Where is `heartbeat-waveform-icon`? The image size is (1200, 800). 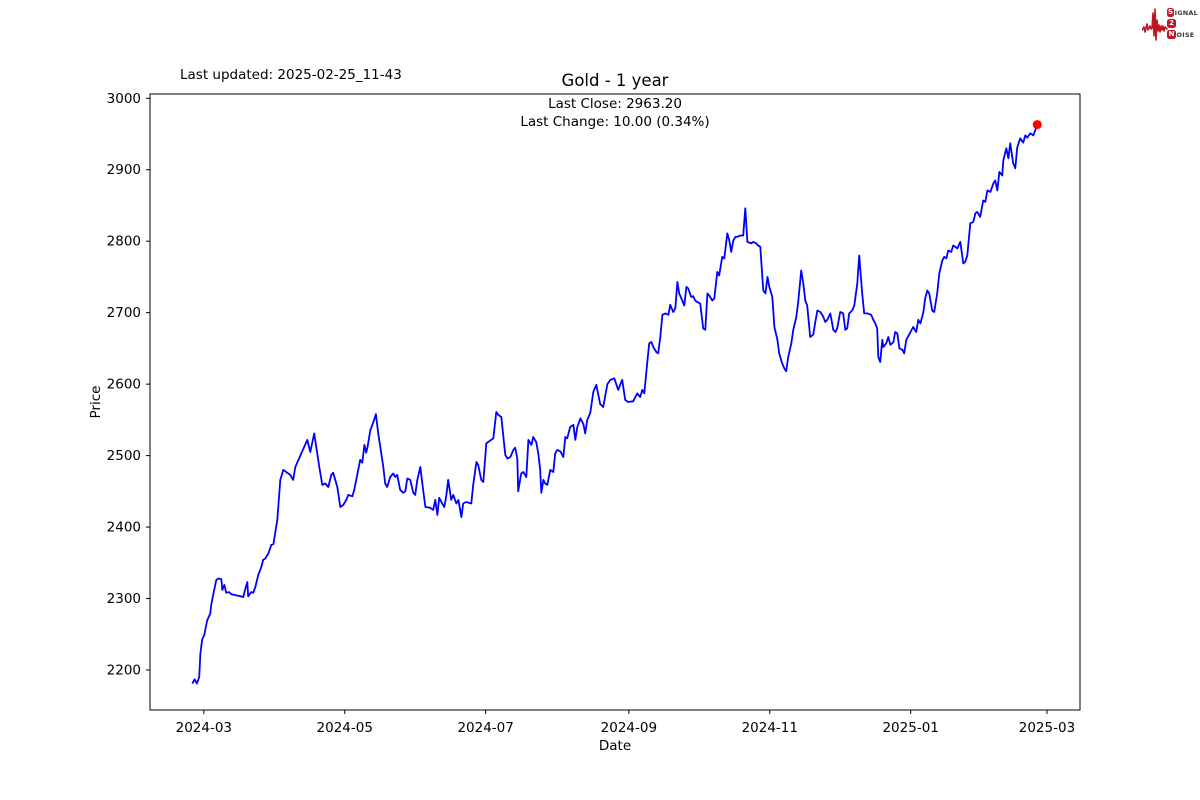
heartbeat-waveform-icon is located at coordinates (1155, 24).